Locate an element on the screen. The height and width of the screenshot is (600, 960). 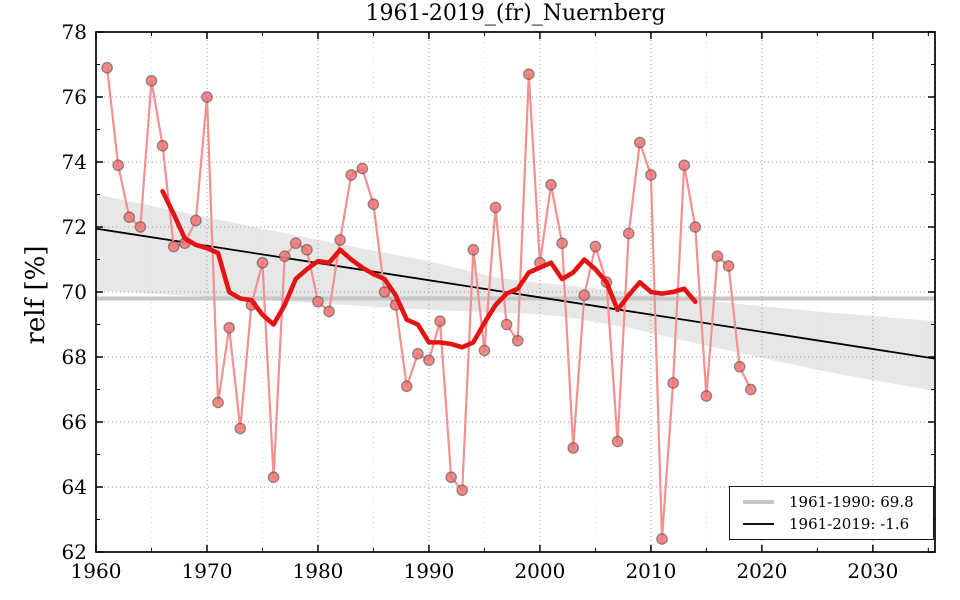
svg-text: 1980 is located at coordinates (318, 571).